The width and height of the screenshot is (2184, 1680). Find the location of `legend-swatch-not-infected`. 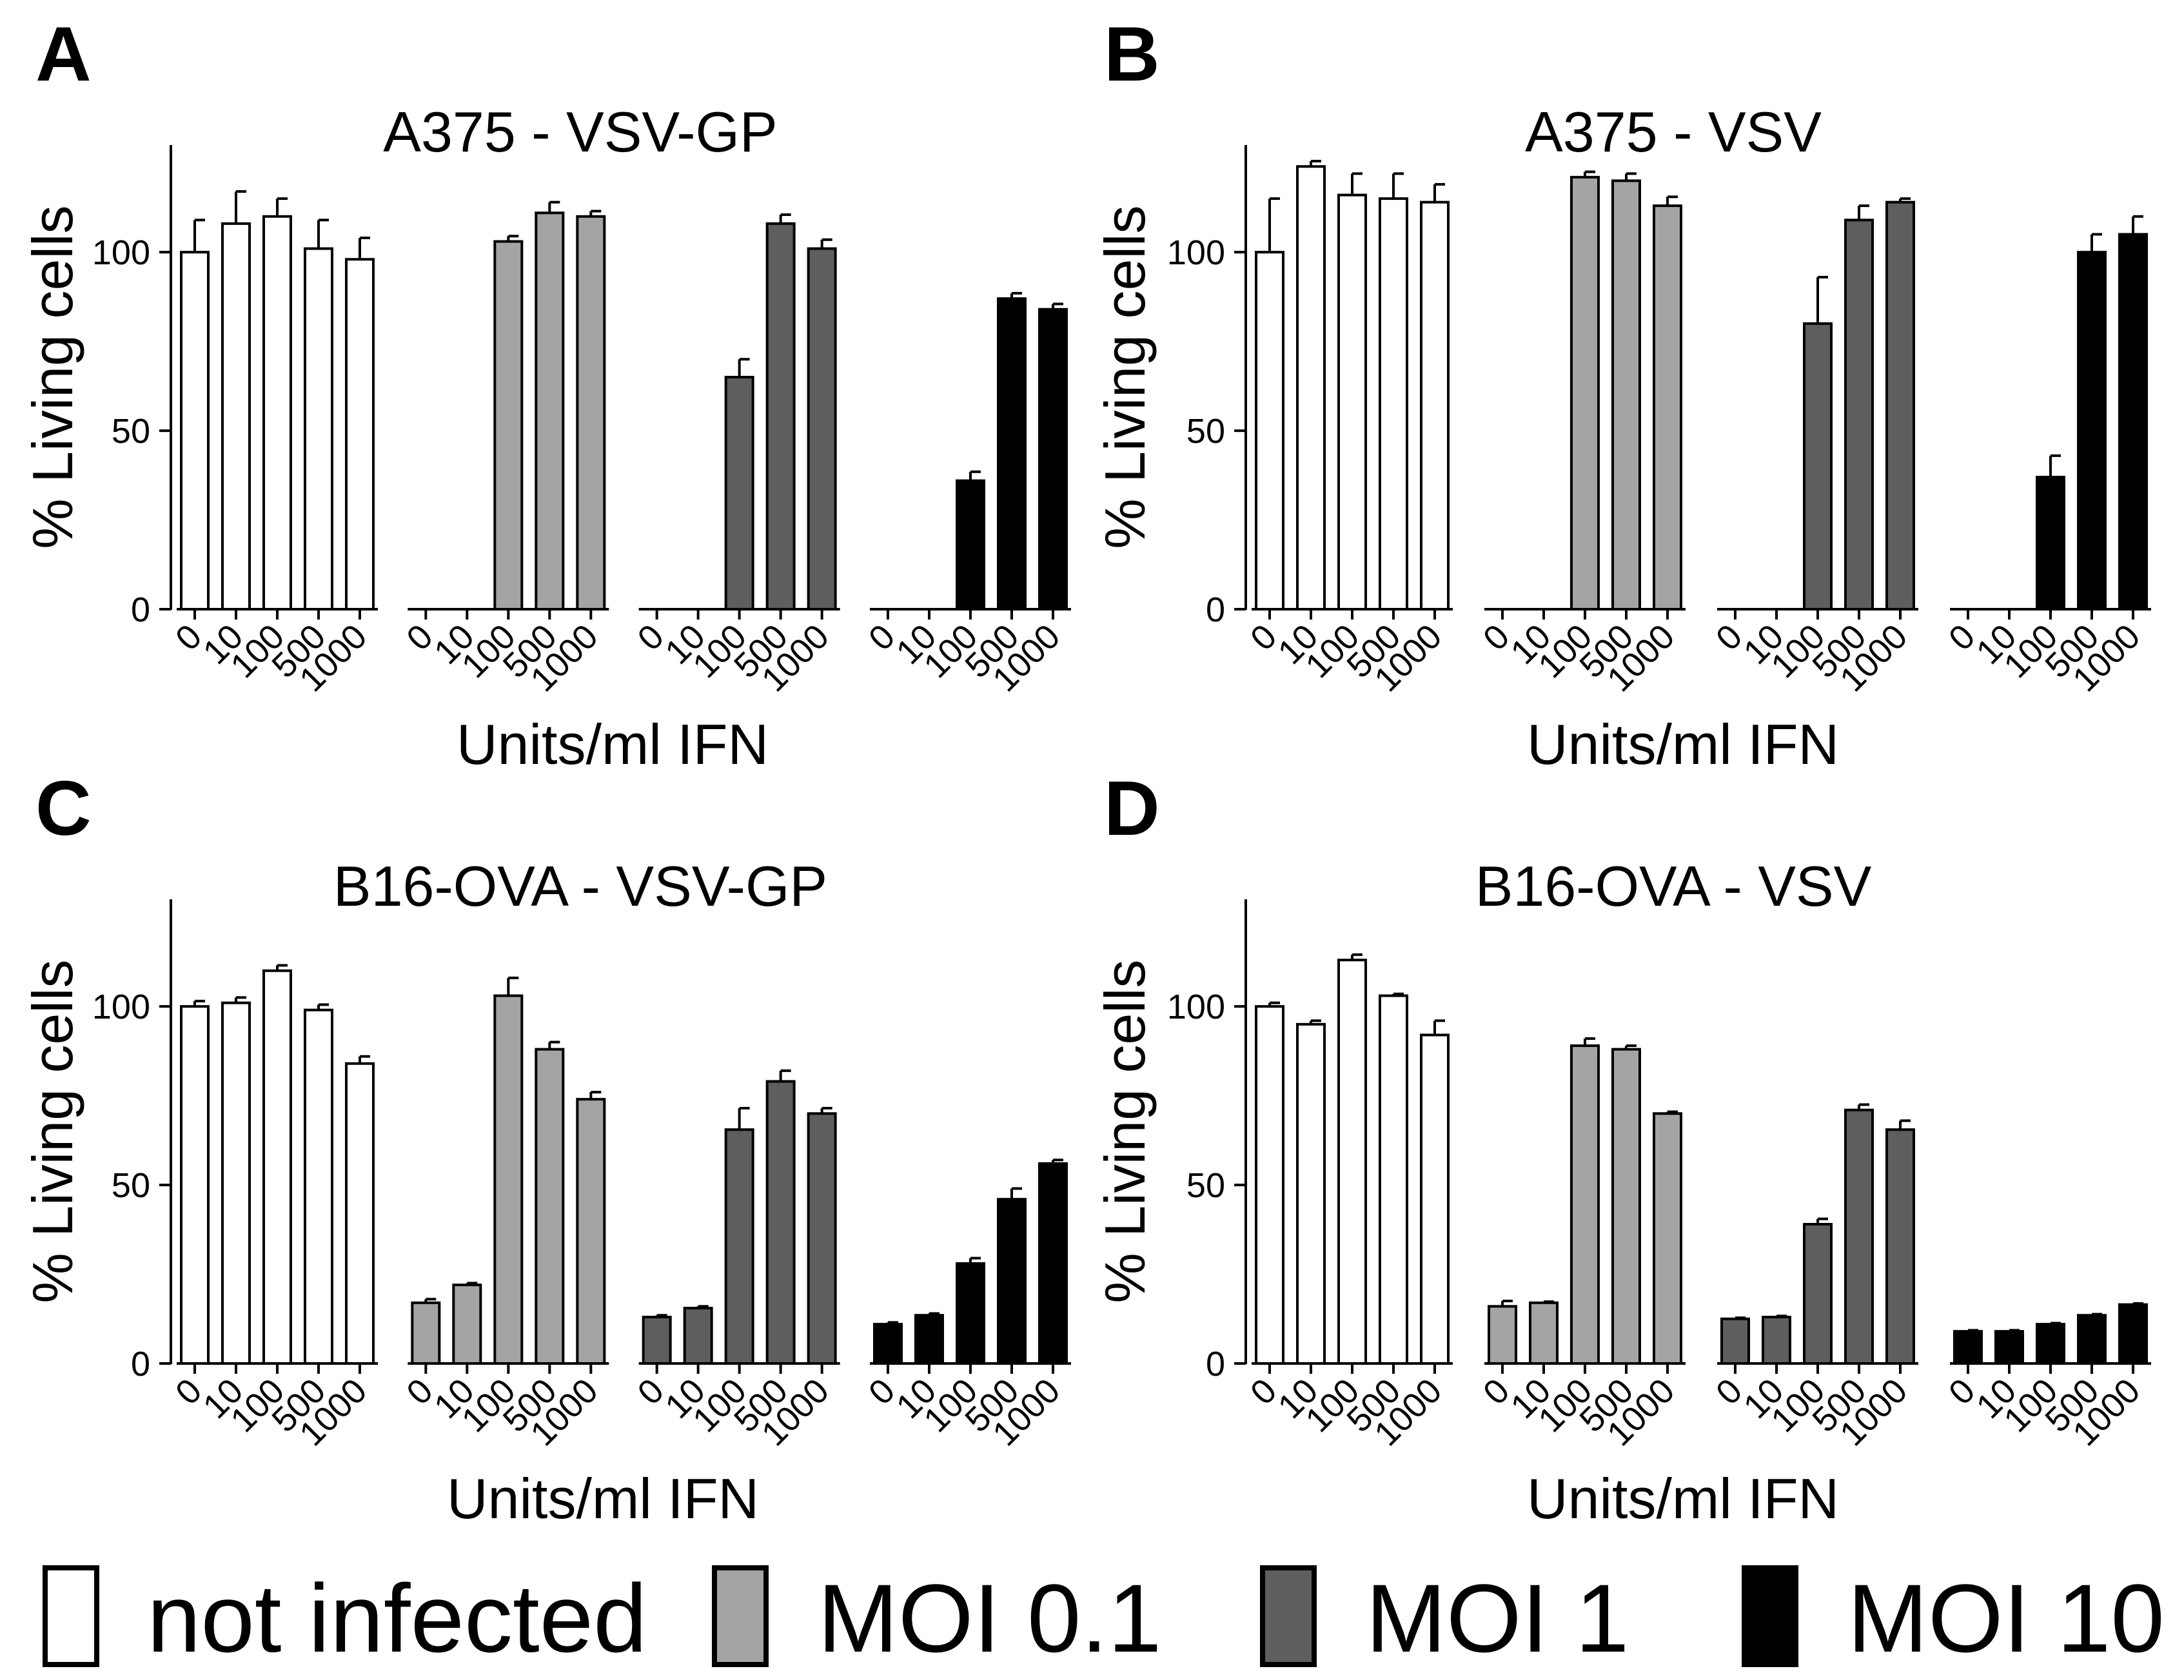

legend-swatch-not-infected is located at coordinates (71, 1616).